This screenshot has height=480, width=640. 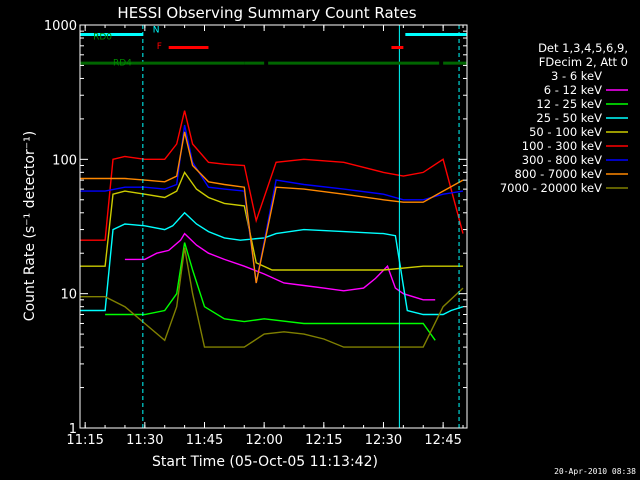 What do you see at coordinates (102, 37) in the screenshot?
I see `annotation-rd0: RD0` at bounding box center [102, 37].